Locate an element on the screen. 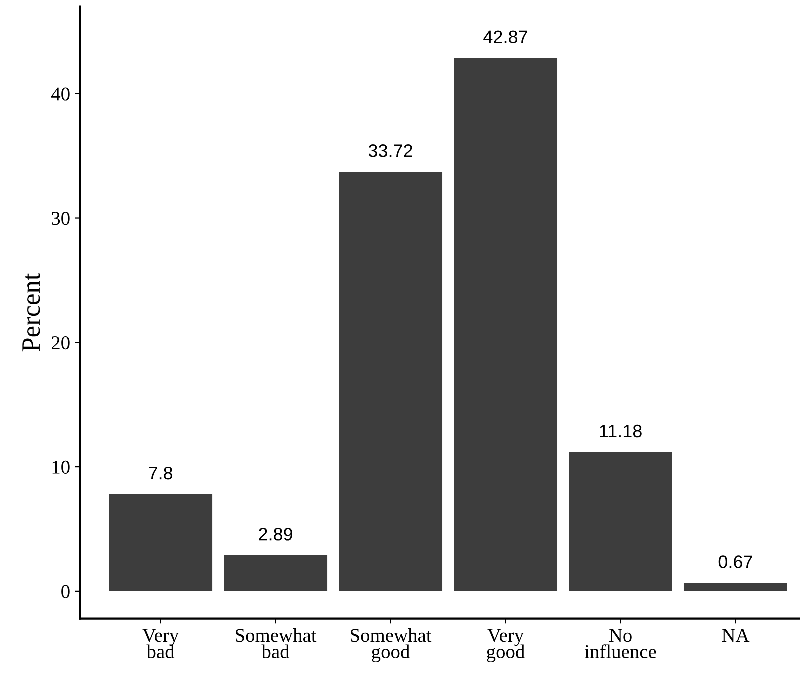 This screenshot has width=803, height=680. y-tick-label: 10 is located at coordinates (61, 467).